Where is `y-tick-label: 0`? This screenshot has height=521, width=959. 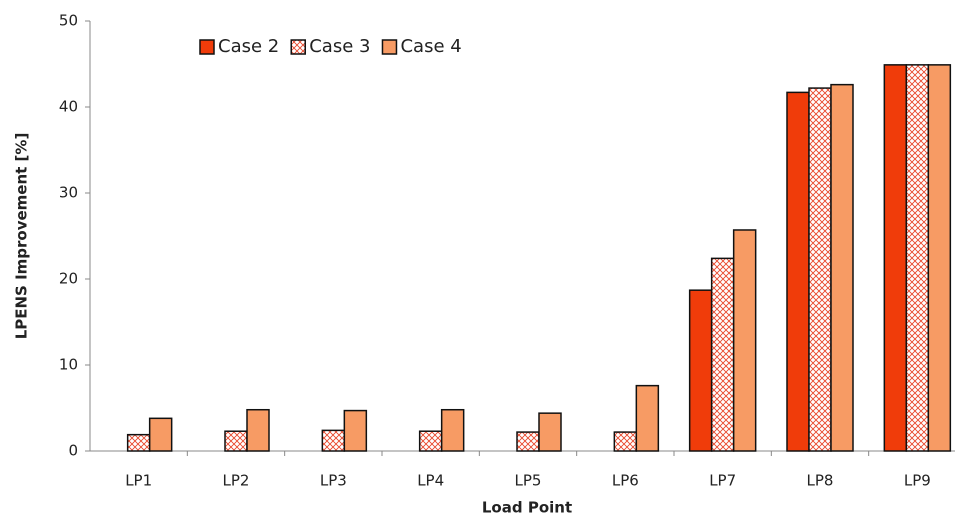 y-tick-label: 0 is located at coordinates (73, 451).